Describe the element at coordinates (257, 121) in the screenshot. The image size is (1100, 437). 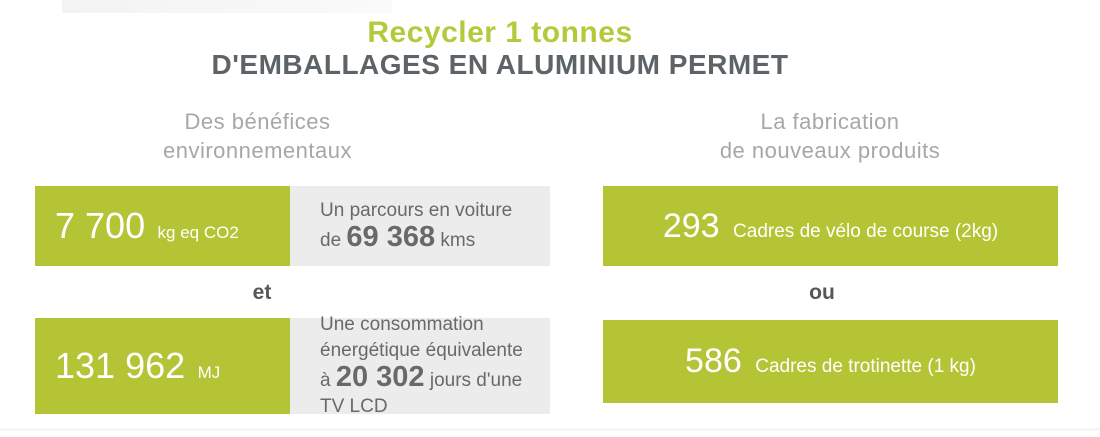
I see `left-column-header-line1: Des bénéfices` at that location.